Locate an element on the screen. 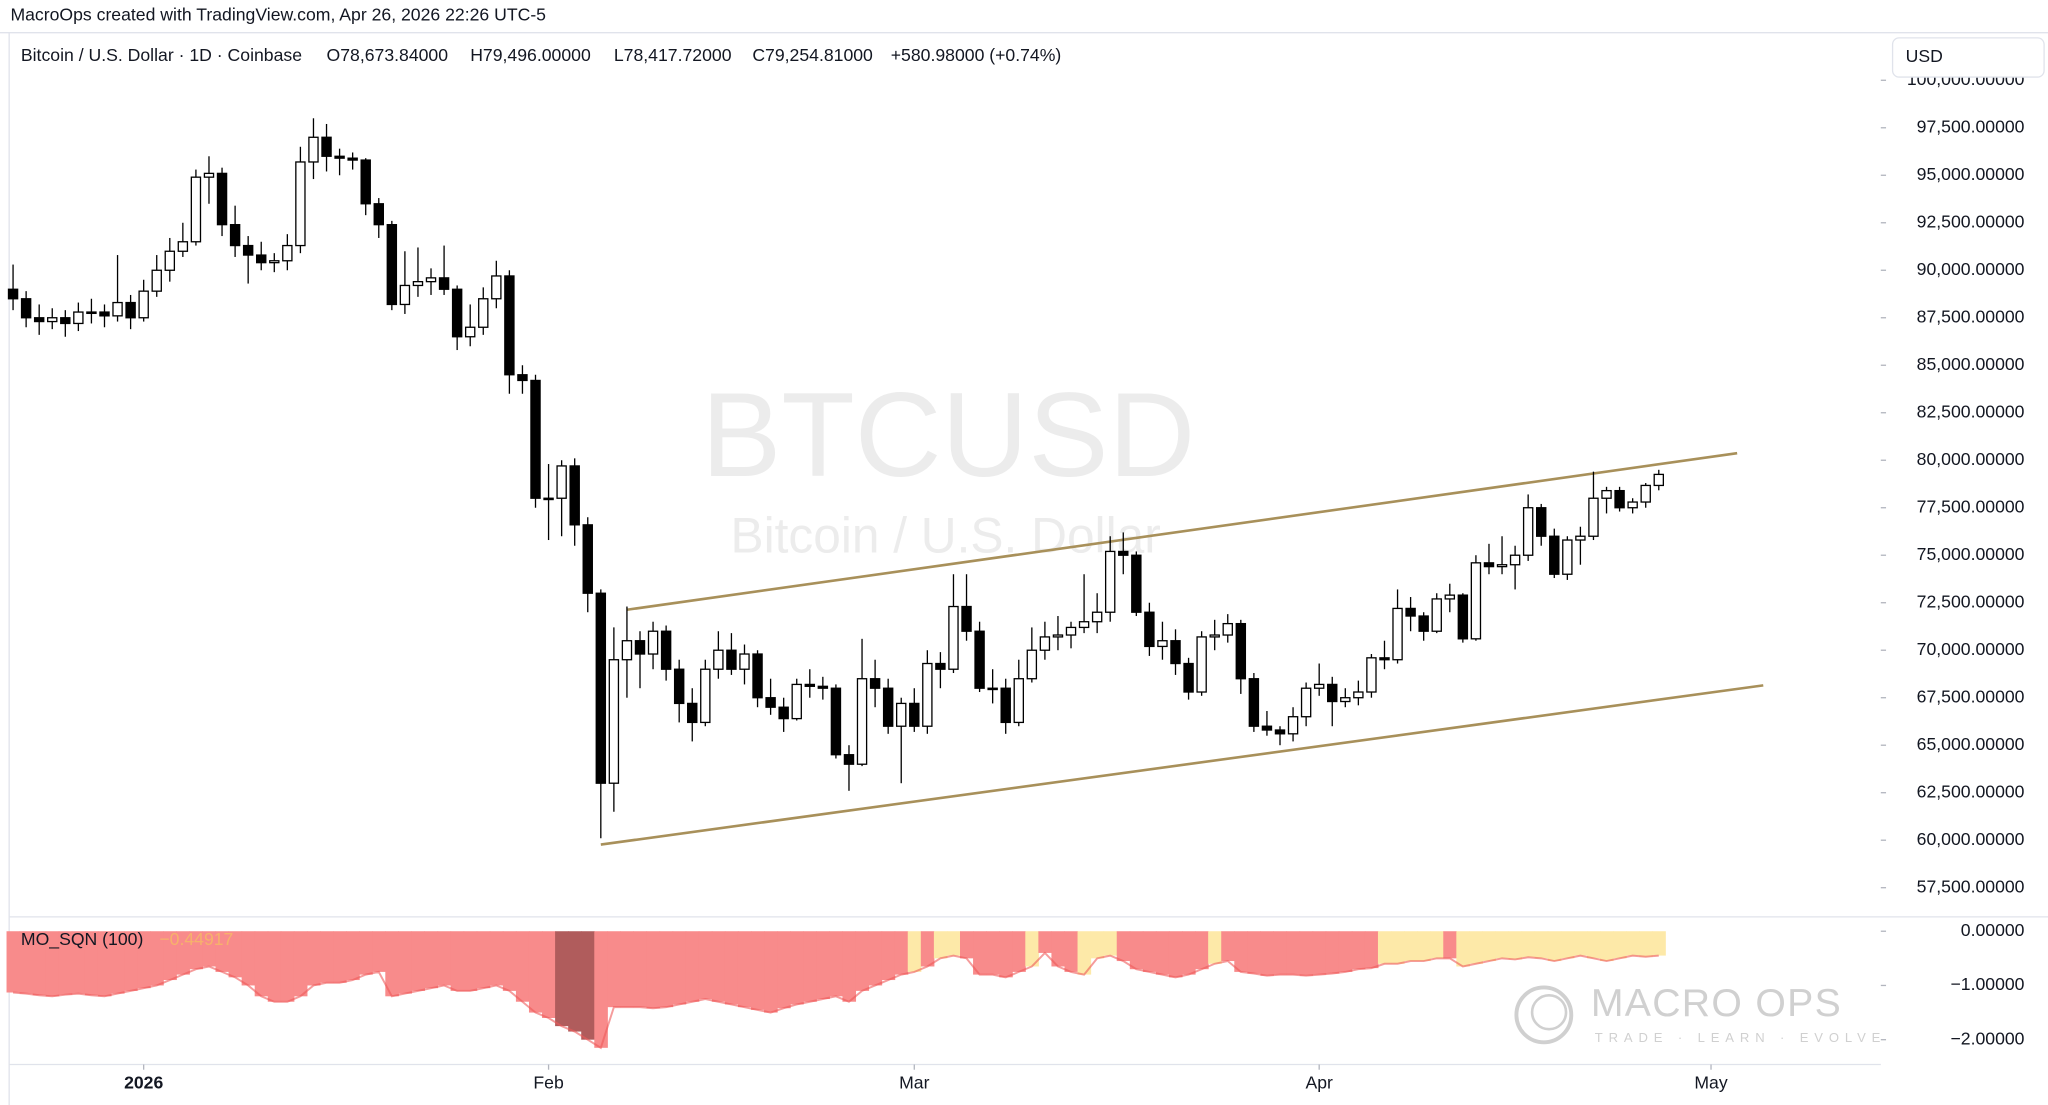 This screenshot has height=1105, width=2048. legend-high: H79,496.00000 is located at coordinates (530, 55).